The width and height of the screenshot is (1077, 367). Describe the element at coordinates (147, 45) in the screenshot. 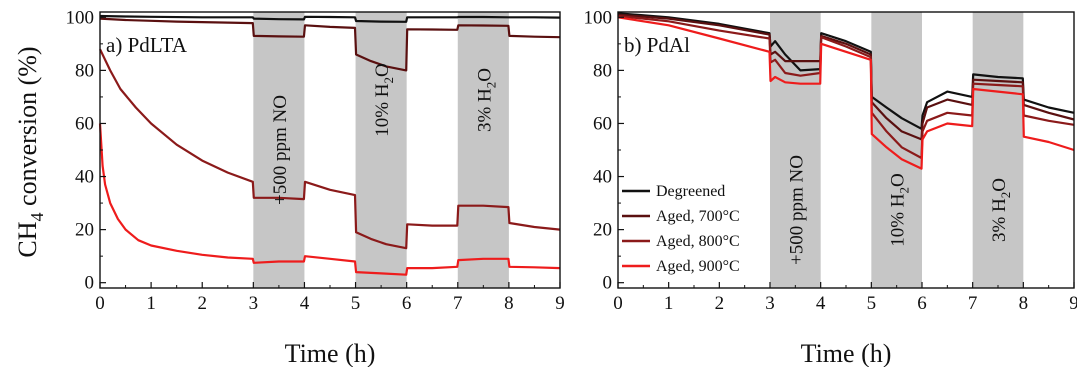

I see `panel-label: a) PdLTA` at that location.